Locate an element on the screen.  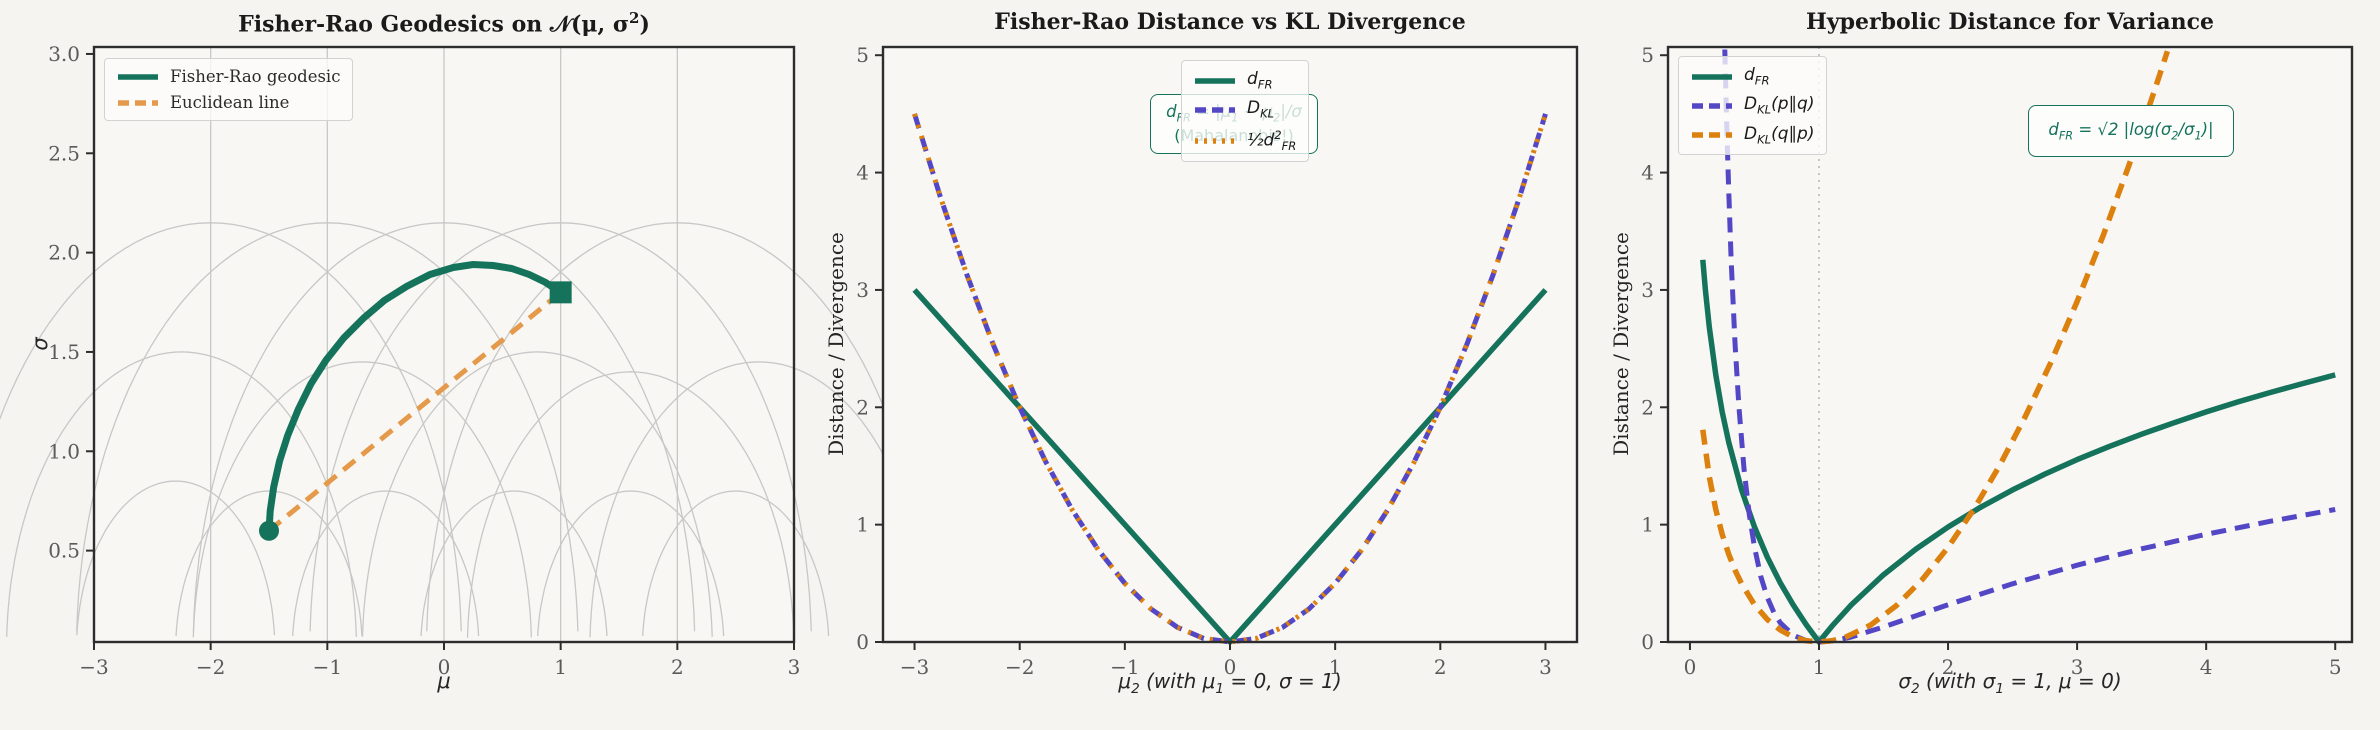
legend-label: DKL(p∥q) is located at coordinates (1779, 105).